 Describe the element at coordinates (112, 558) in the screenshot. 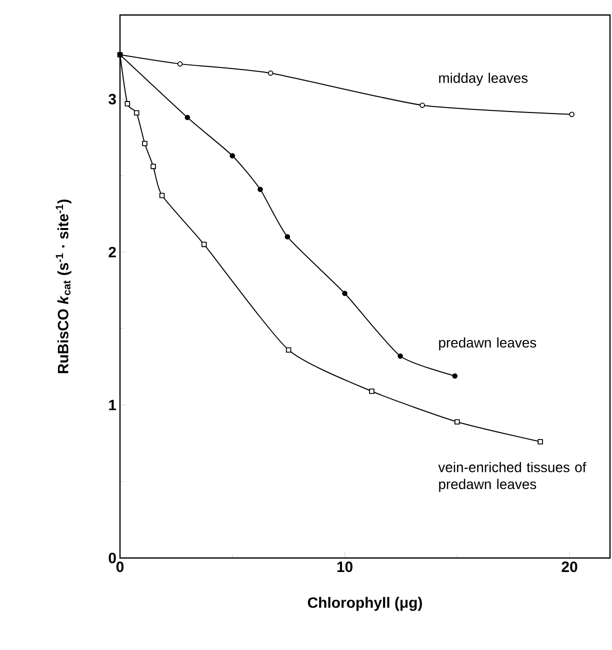

I see `y-tick-label: 0` at that location.